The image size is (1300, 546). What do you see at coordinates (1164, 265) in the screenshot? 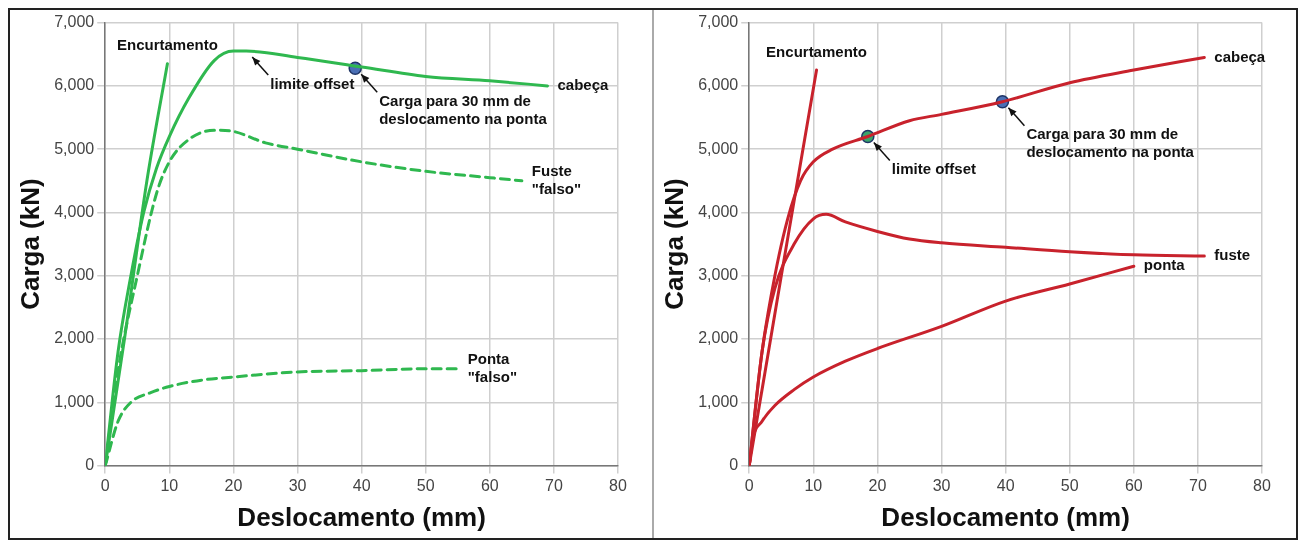
I see `series-label: ponta` at bounding box center [1164, 265].